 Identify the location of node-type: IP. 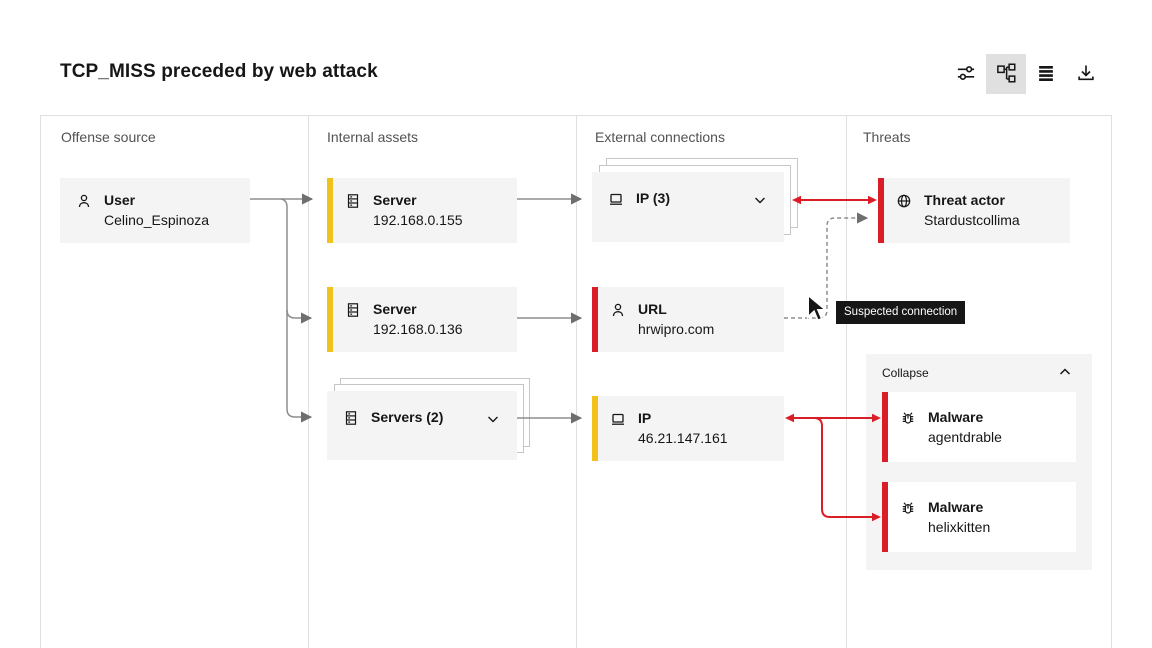
(645, 418).